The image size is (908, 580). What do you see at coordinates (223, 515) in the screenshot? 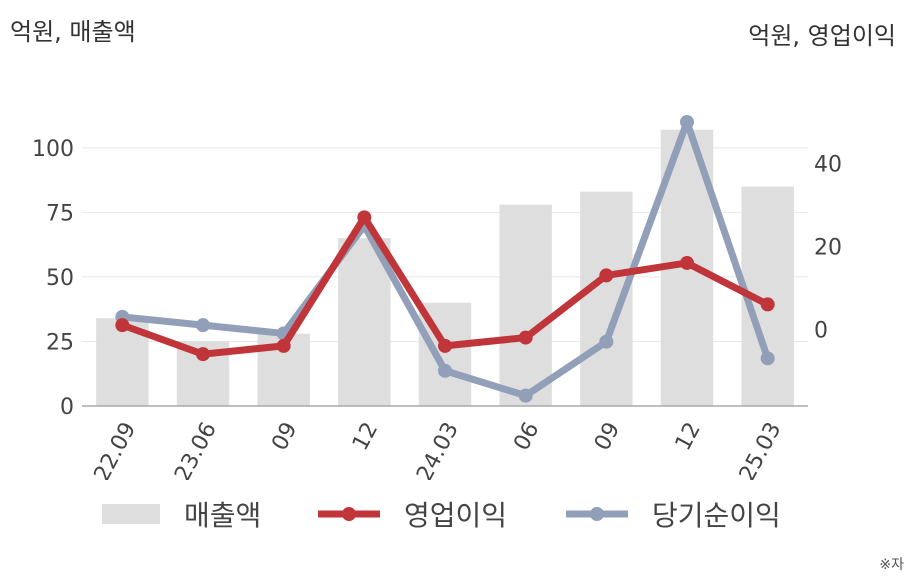
I see `legend-label-revenue: 매출액` at bounding box center [223, 515].